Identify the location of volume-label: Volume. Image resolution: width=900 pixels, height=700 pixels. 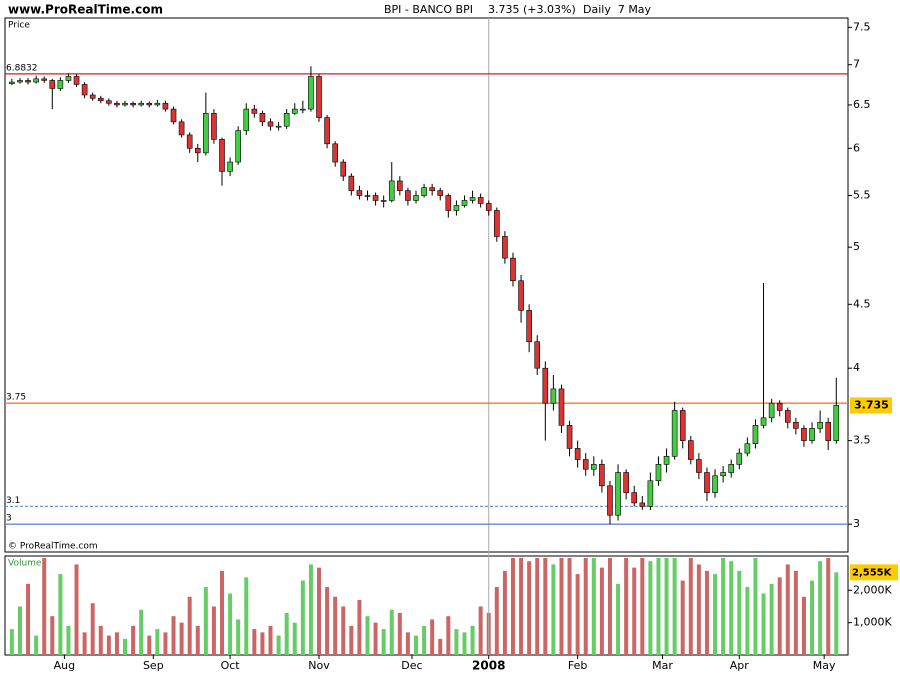
(25, 564).